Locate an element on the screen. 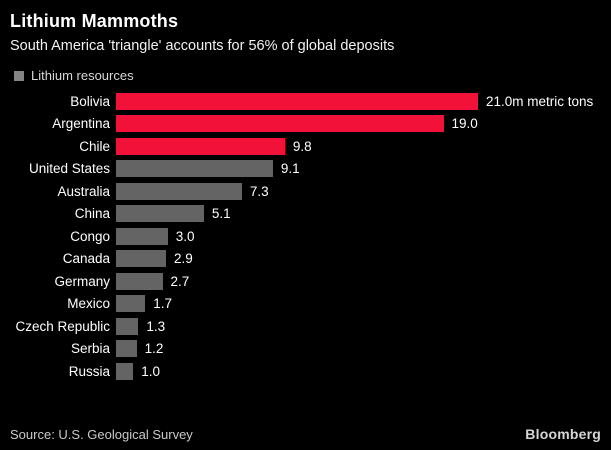  value-label: 3.0 is located at coordinates (185, 236).